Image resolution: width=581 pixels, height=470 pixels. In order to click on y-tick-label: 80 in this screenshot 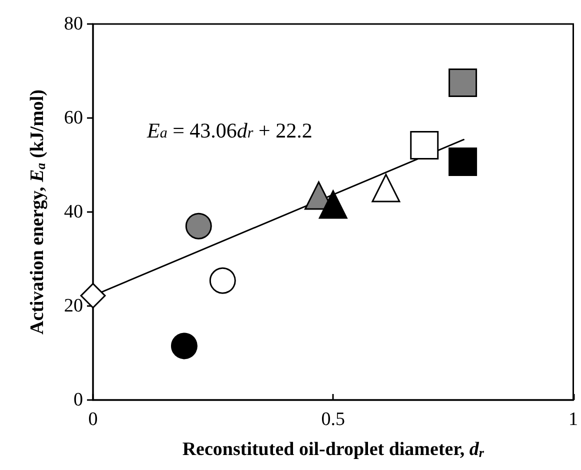, I will do `click(73, 24)`.